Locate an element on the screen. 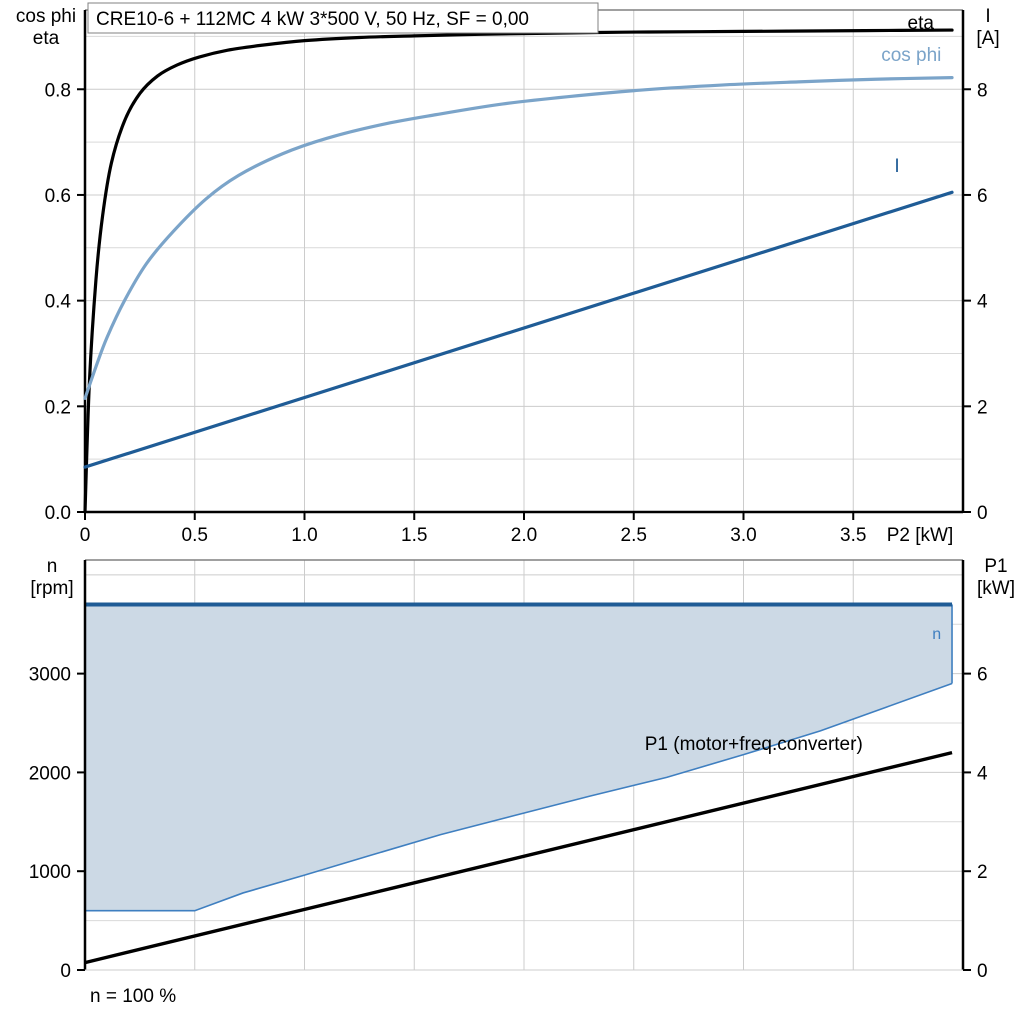 The width and height of the screenshot is (1024, 1024). x-tick-label: 3.5 is located at coordinates (853, 535).